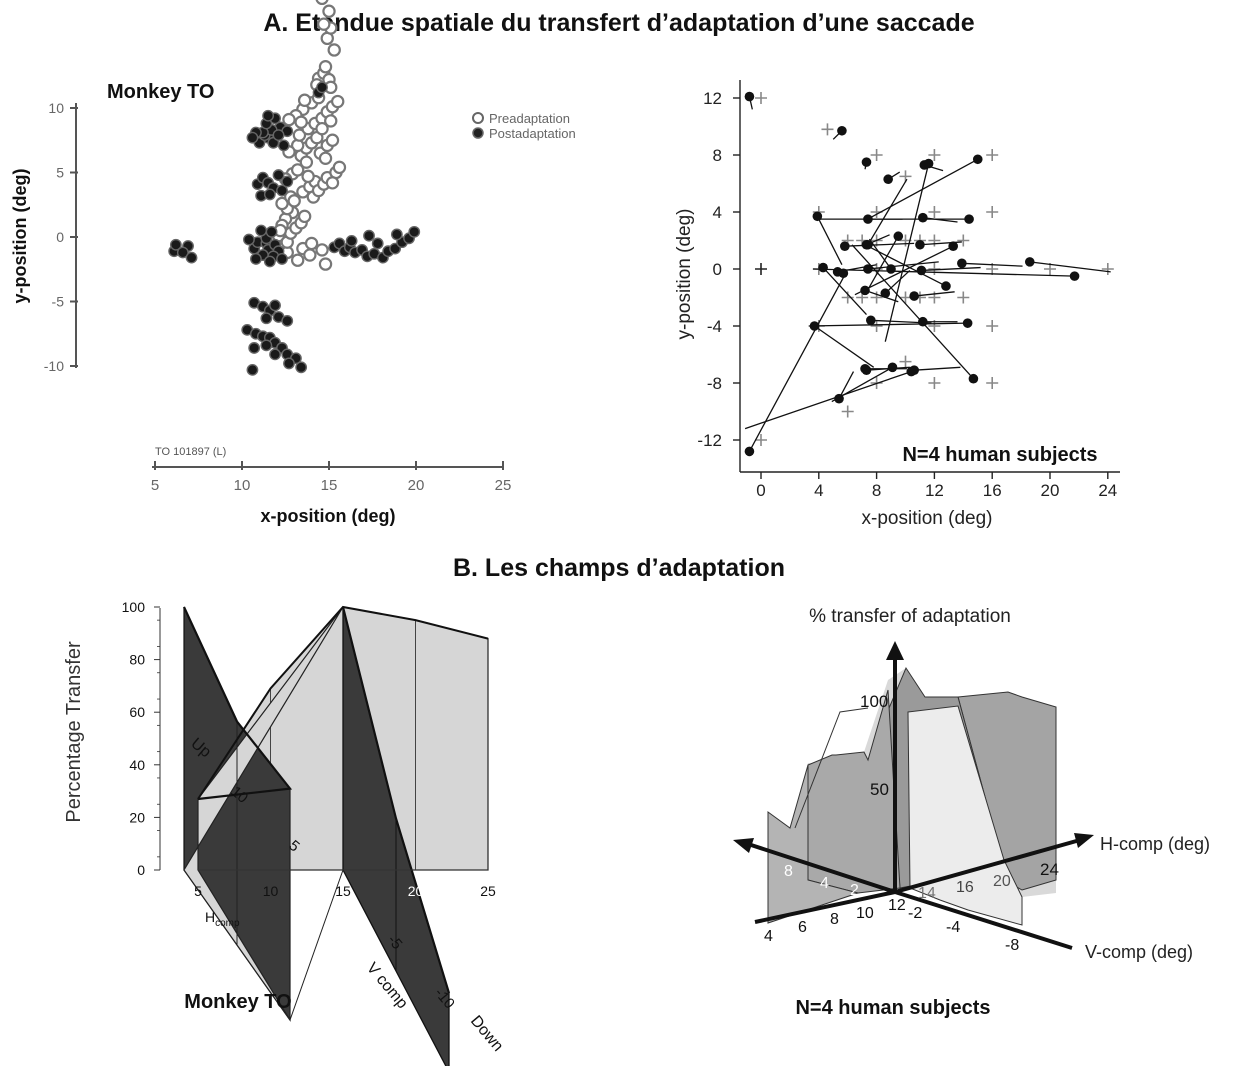 Image resolution: width=1238 pixels, height=1066 pixels. I want to click on subject-label: N=4 human subjects, so click(892, 1008).